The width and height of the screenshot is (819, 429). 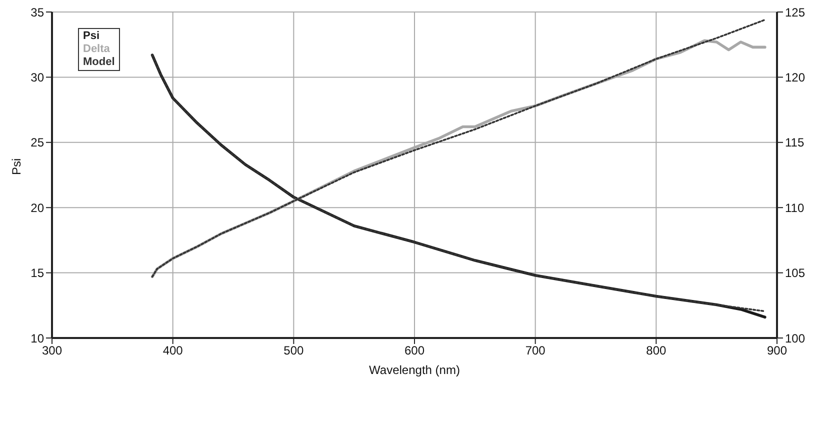 What do you see at coordinates (656, 351) in the screenshot?
I see `x-tick-label: 800` at bounding box center [656, 351].